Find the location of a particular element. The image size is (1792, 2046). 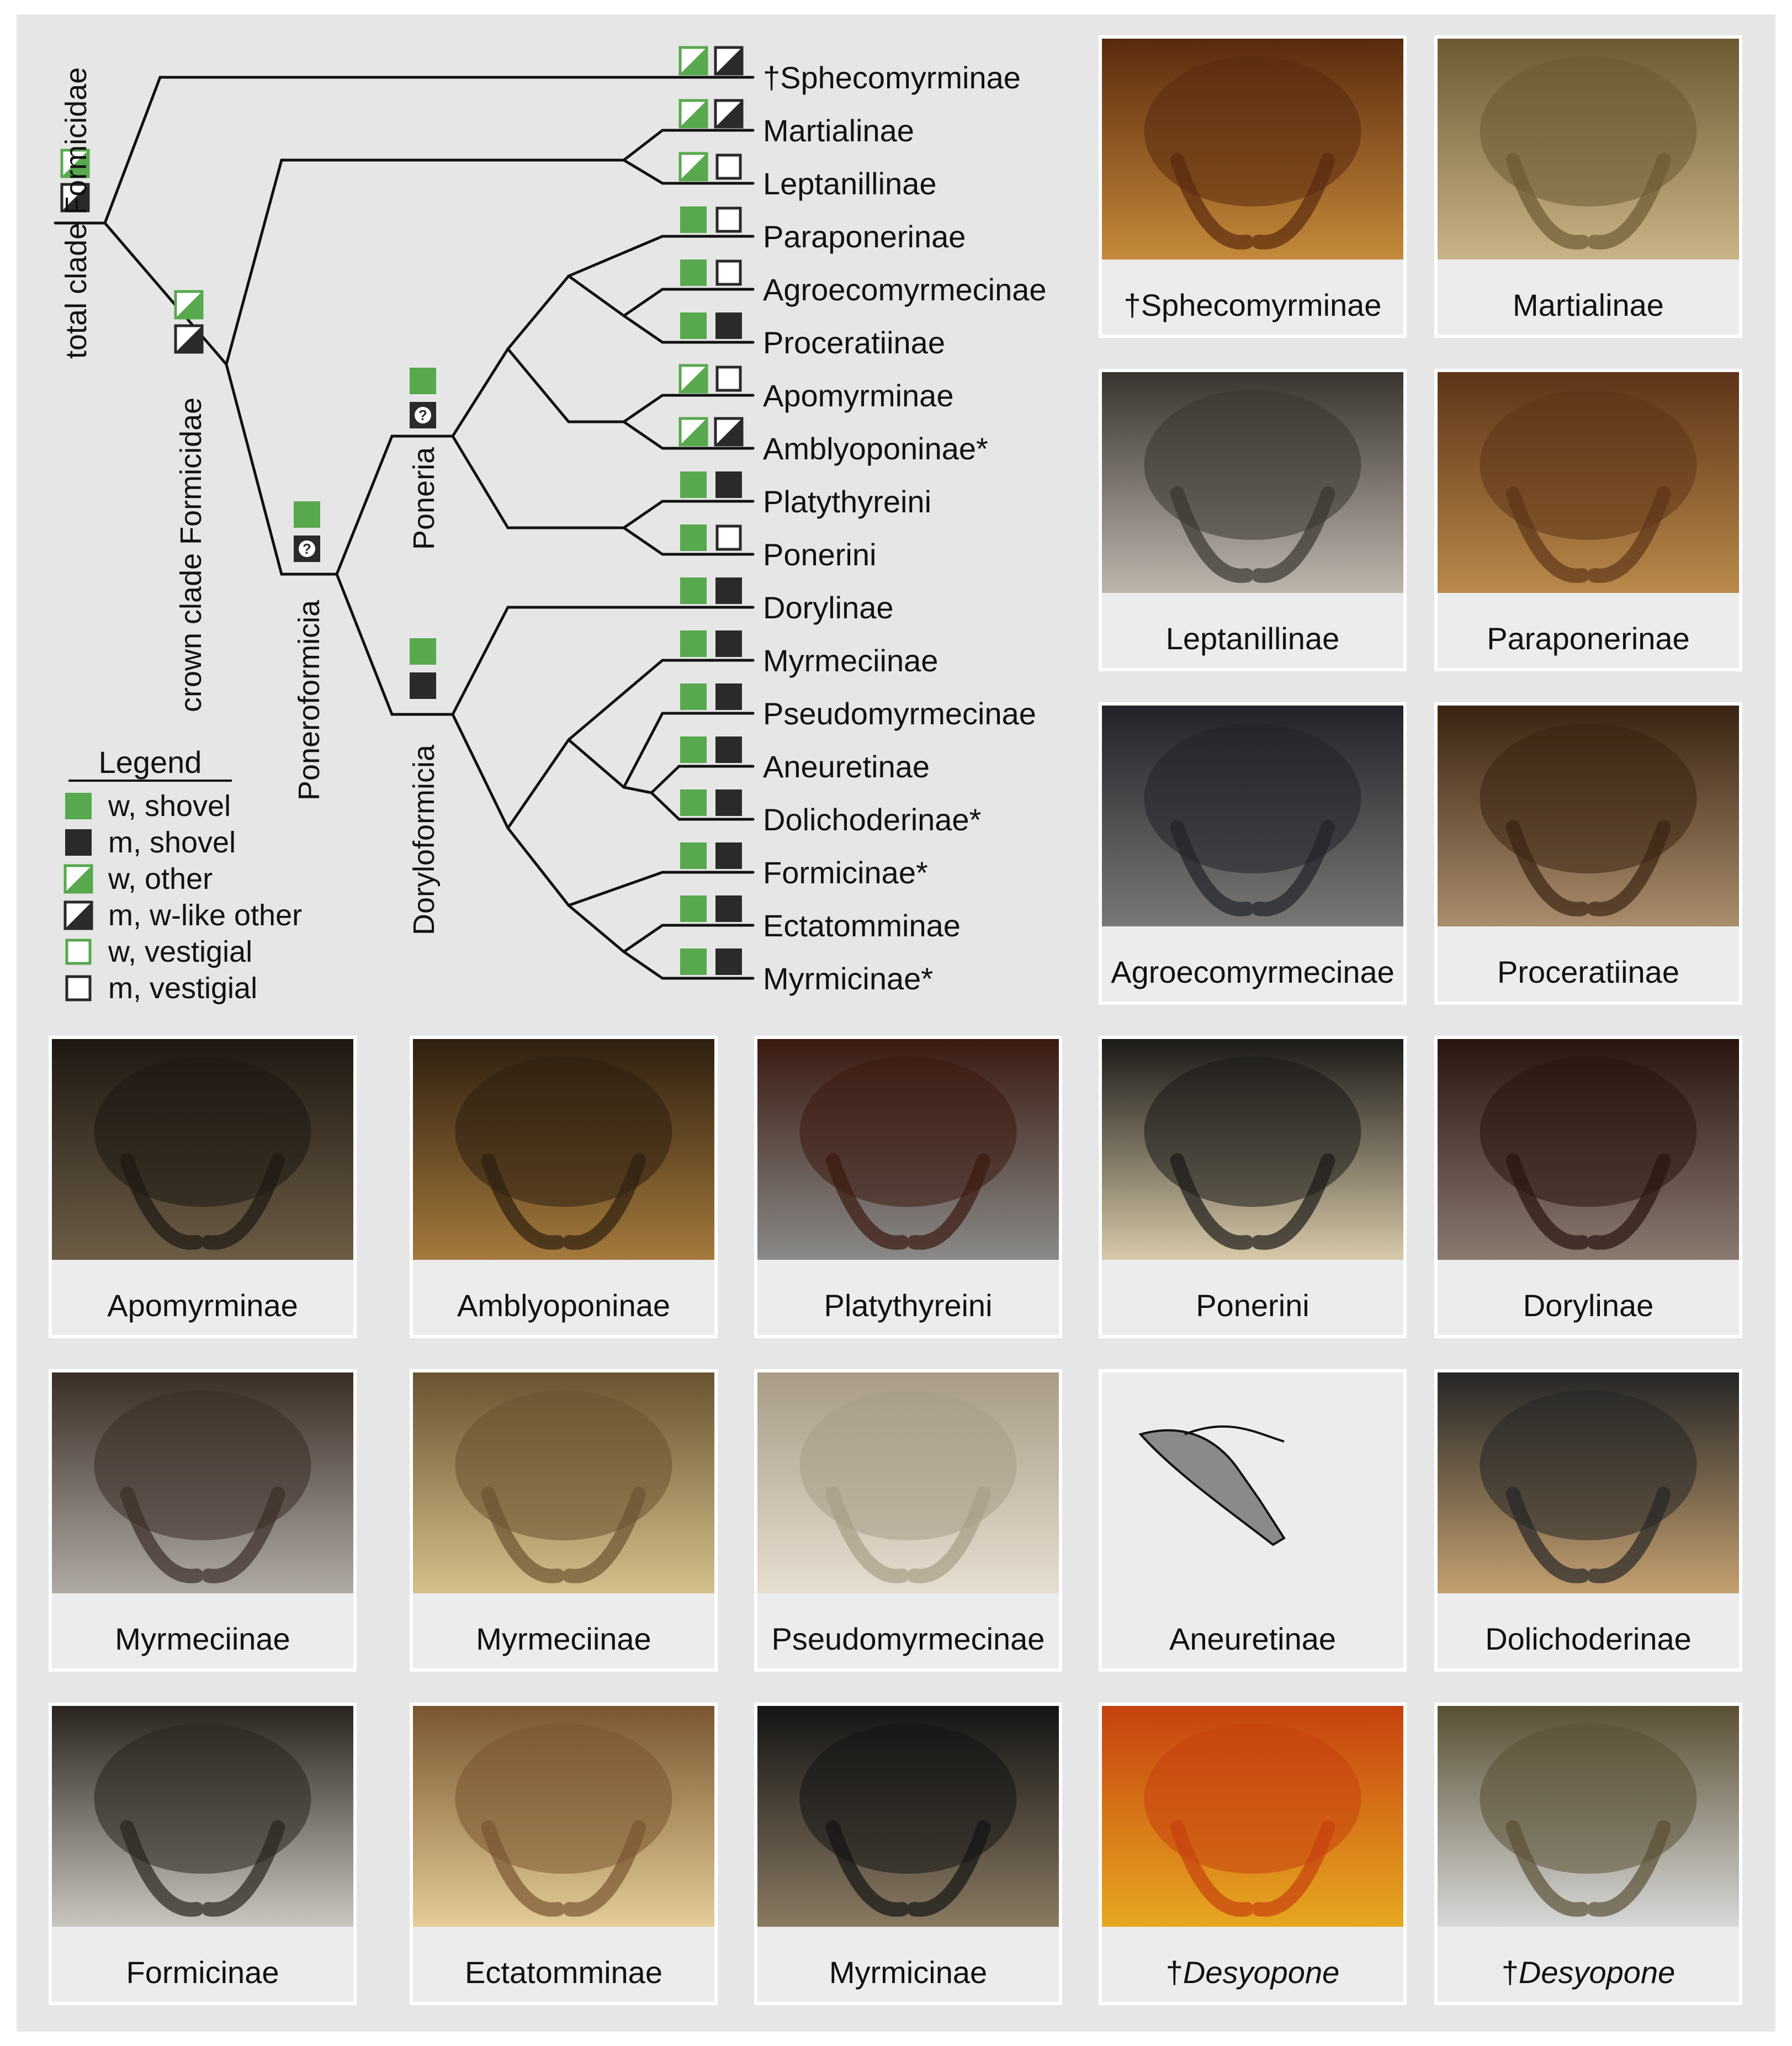

legend-label: w, shovel is located at coordinates (169, 806).